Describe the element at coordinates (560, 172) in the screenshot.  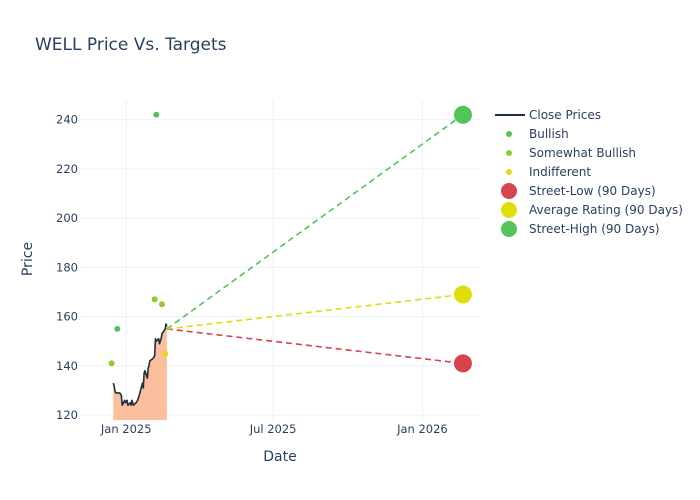
I see `legend-label: Indifferent` at that location.